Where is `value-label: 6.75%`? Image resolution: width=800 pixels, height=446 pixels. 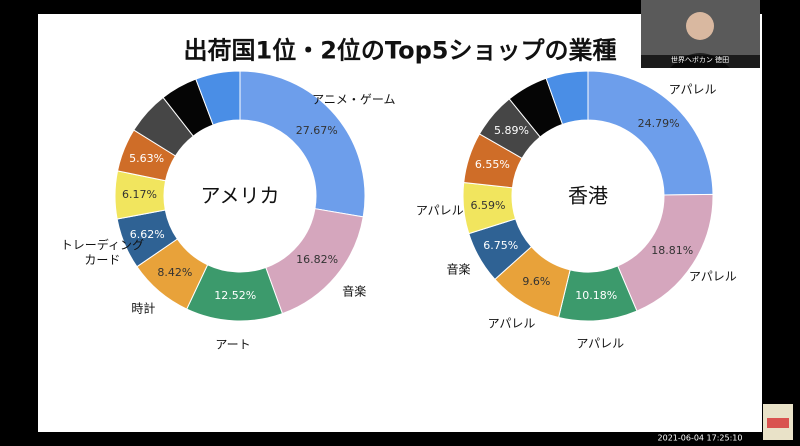
value-label: 6.75% is located at coordinates (501, 245).